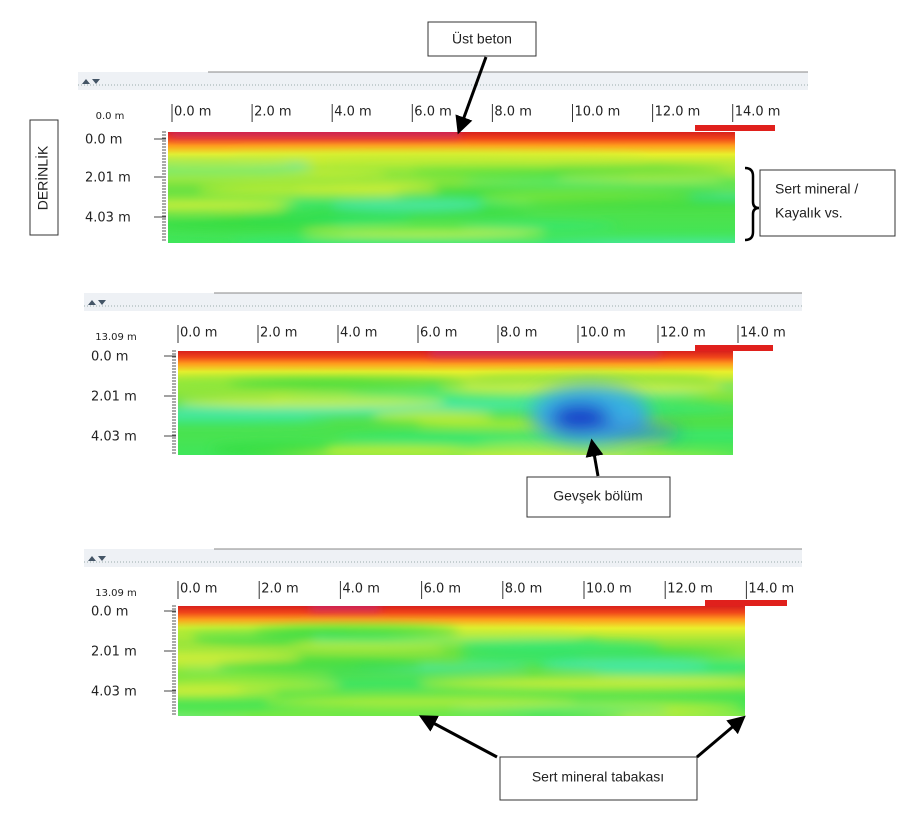 The image size is (913, 814). I want to click on annotation: Üst beton, so click(482, 38).